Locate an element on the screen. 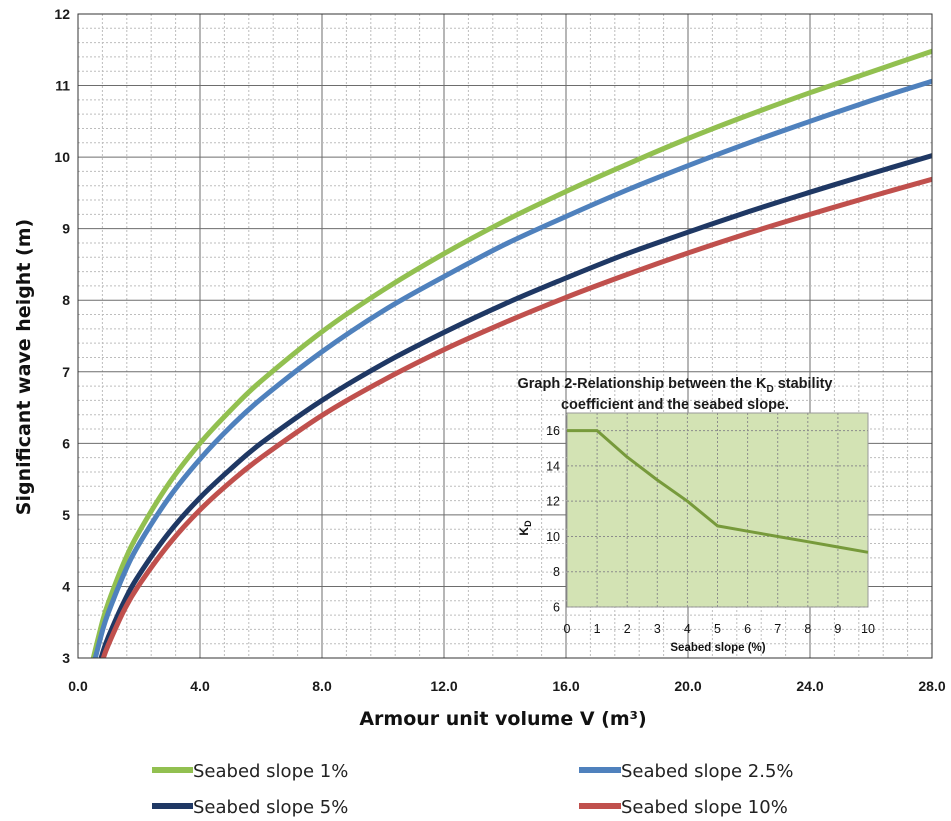 Image resolution: width=951 pixels, height=821 pixels. x-tick-label: 0.0 is located at coordinates (78, 686).